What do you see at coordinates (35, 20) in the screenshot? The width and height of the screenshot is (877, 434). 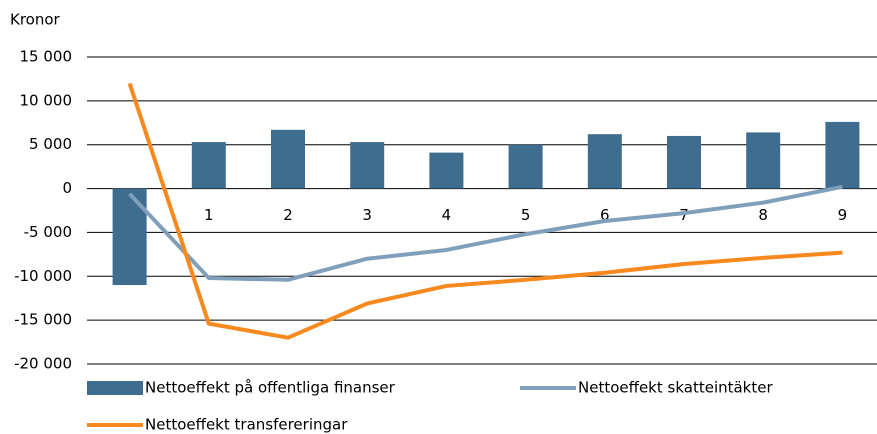 I see `y-axis-label: Kronor` at bounding box center [35, 20].